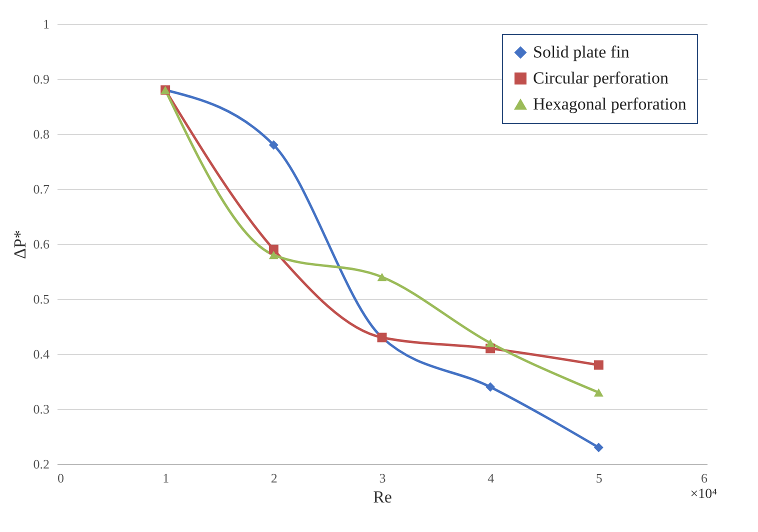  I want to click on x-tick-label: 5, so click(599, 478).